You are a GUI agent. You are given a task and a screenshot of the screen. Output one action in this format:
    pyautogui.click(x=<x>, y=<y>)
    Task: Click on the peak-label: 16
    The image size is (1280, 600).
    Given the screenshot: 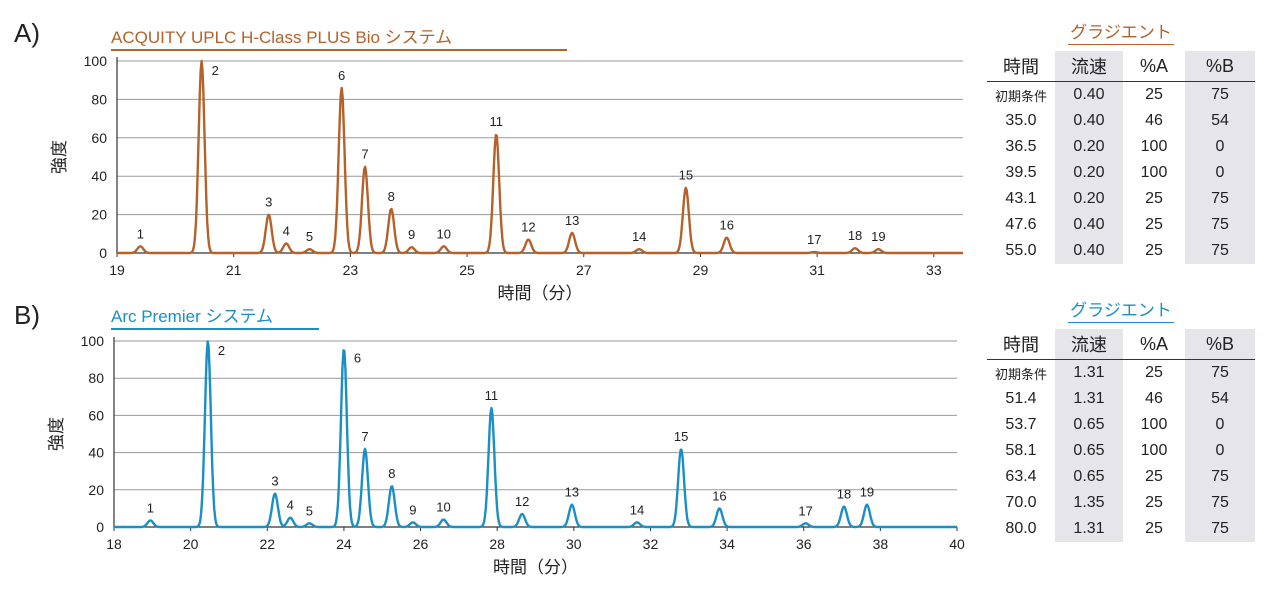 What is the action you would take?
    pyautogui.click(x=719, y=495)
    